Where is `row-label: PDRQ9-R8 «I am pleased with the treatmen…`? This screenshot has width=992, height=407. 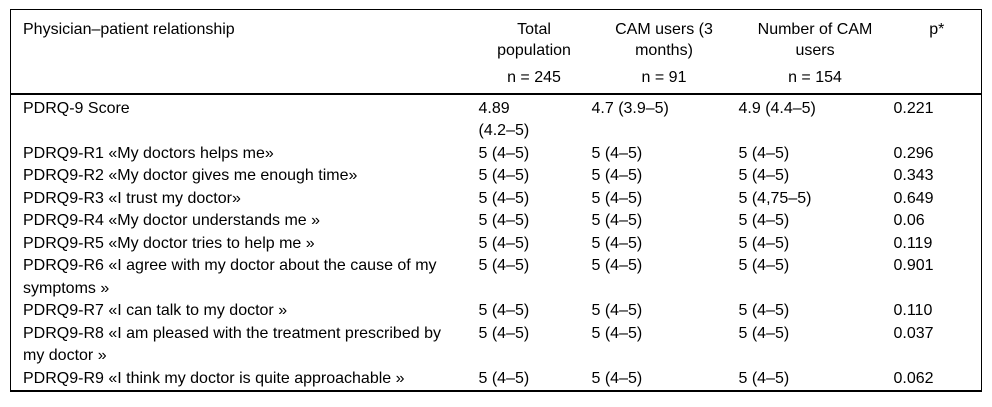 row-label: PDRQ9-R8 «I am pleased with the treatmen… is located at coordinates (232, 344).